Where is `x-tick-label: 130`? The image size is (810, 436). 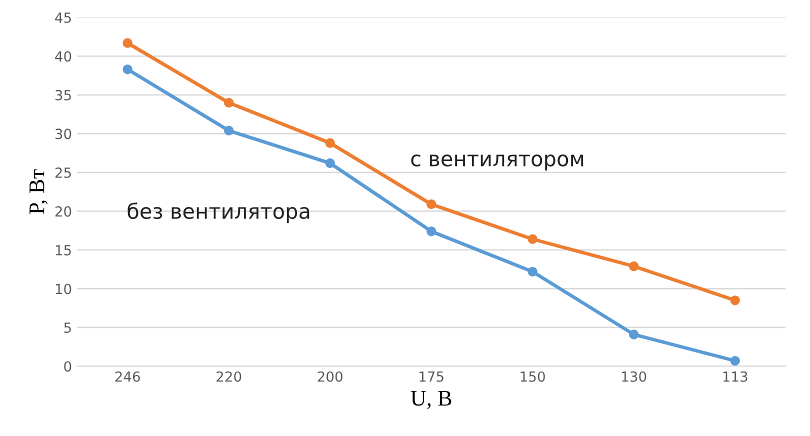
x-tick-label: 130 is located at coordinates (634, 376).